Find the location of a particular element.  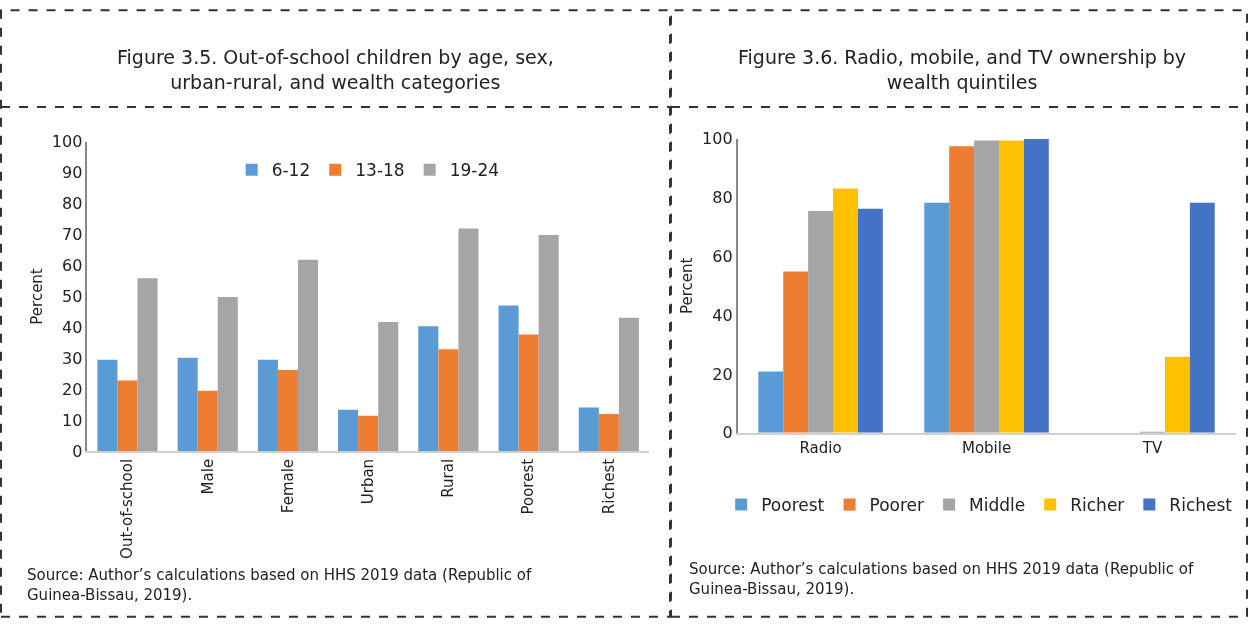

legend-label: Middle is located at coordinates (997, 505).